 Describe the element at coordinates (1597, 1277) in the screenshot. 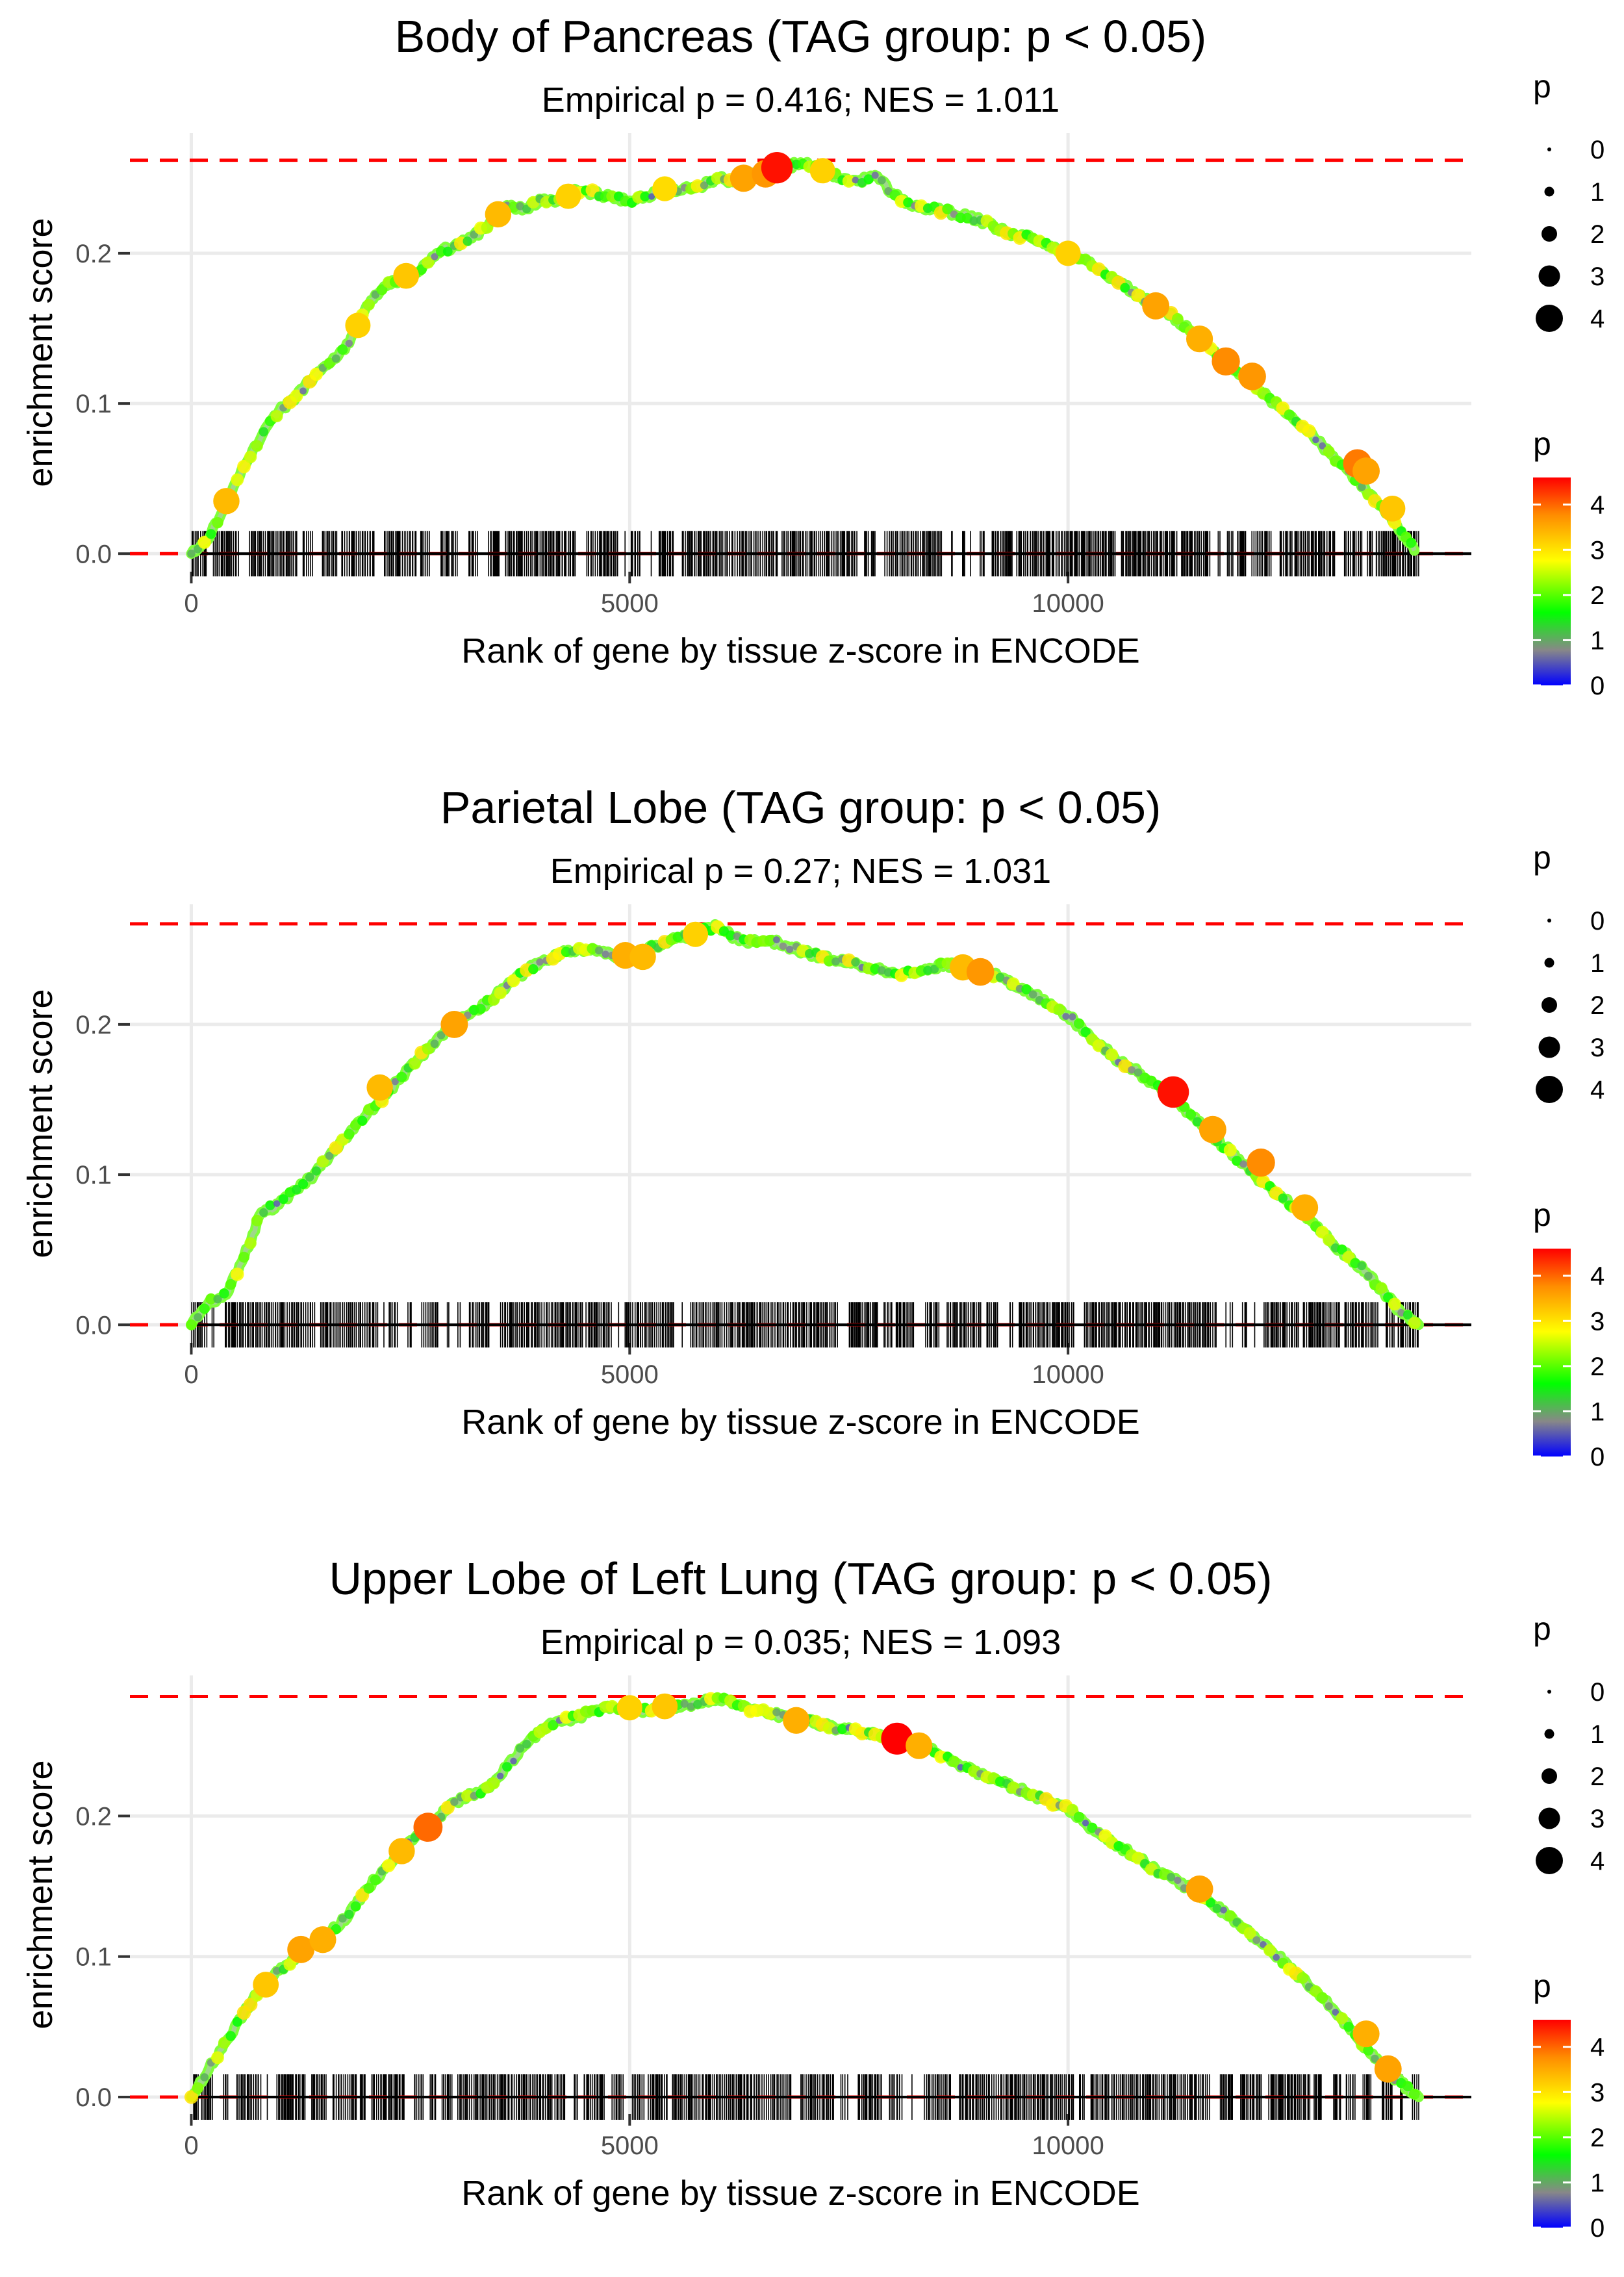

I see `legend-color-label: 4` at that location.